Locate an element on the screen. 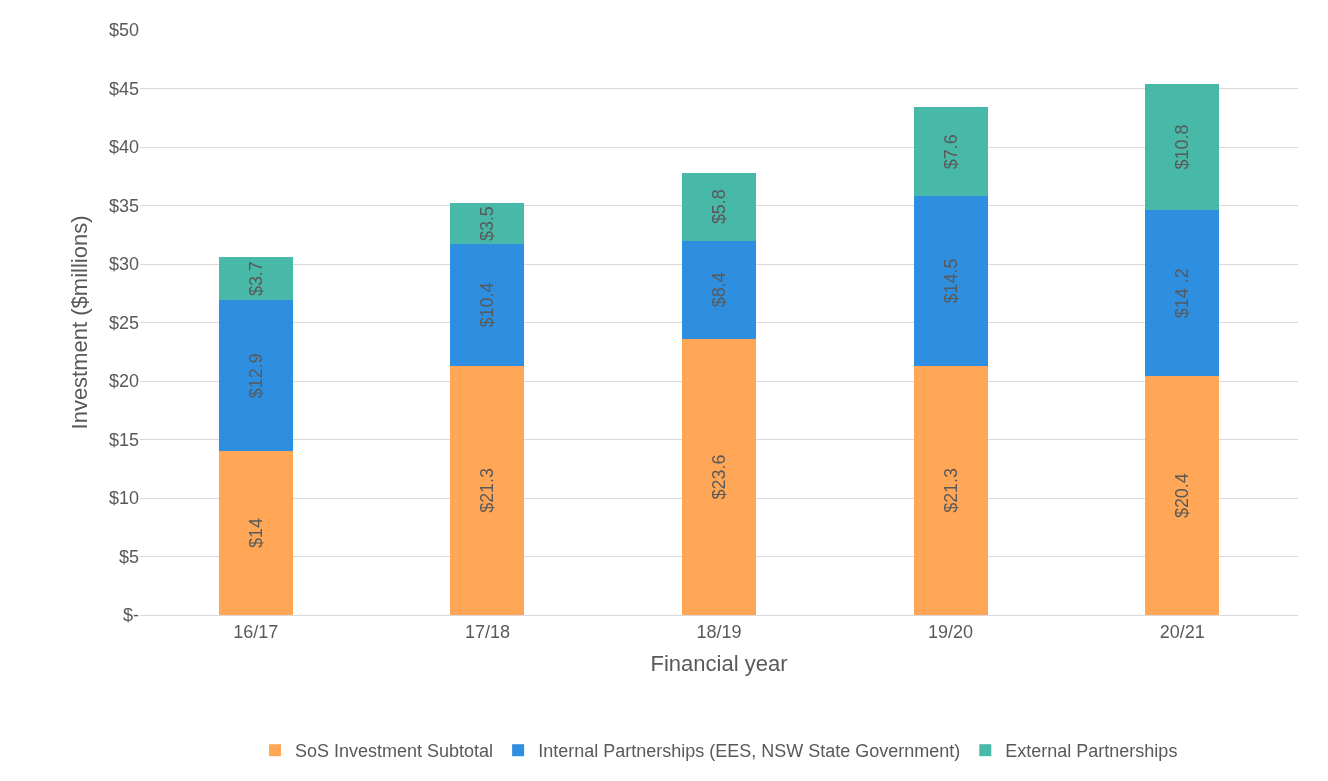 This screenshot has height=781, width=1328. data-label: $3.7 is located at coordinates (255, 279).